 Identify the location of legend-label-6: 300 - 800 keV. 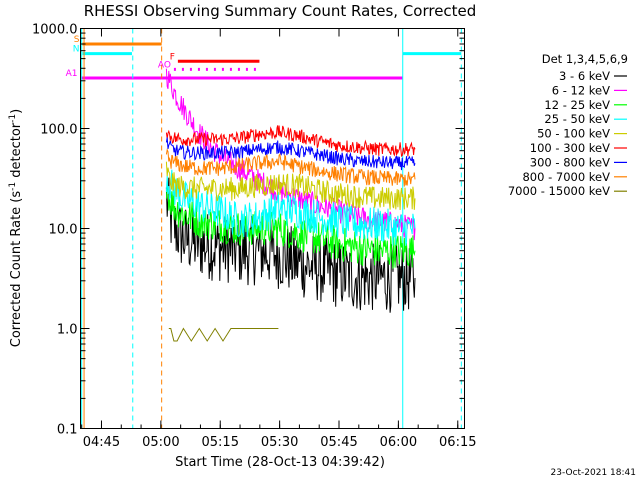
(570, 162).